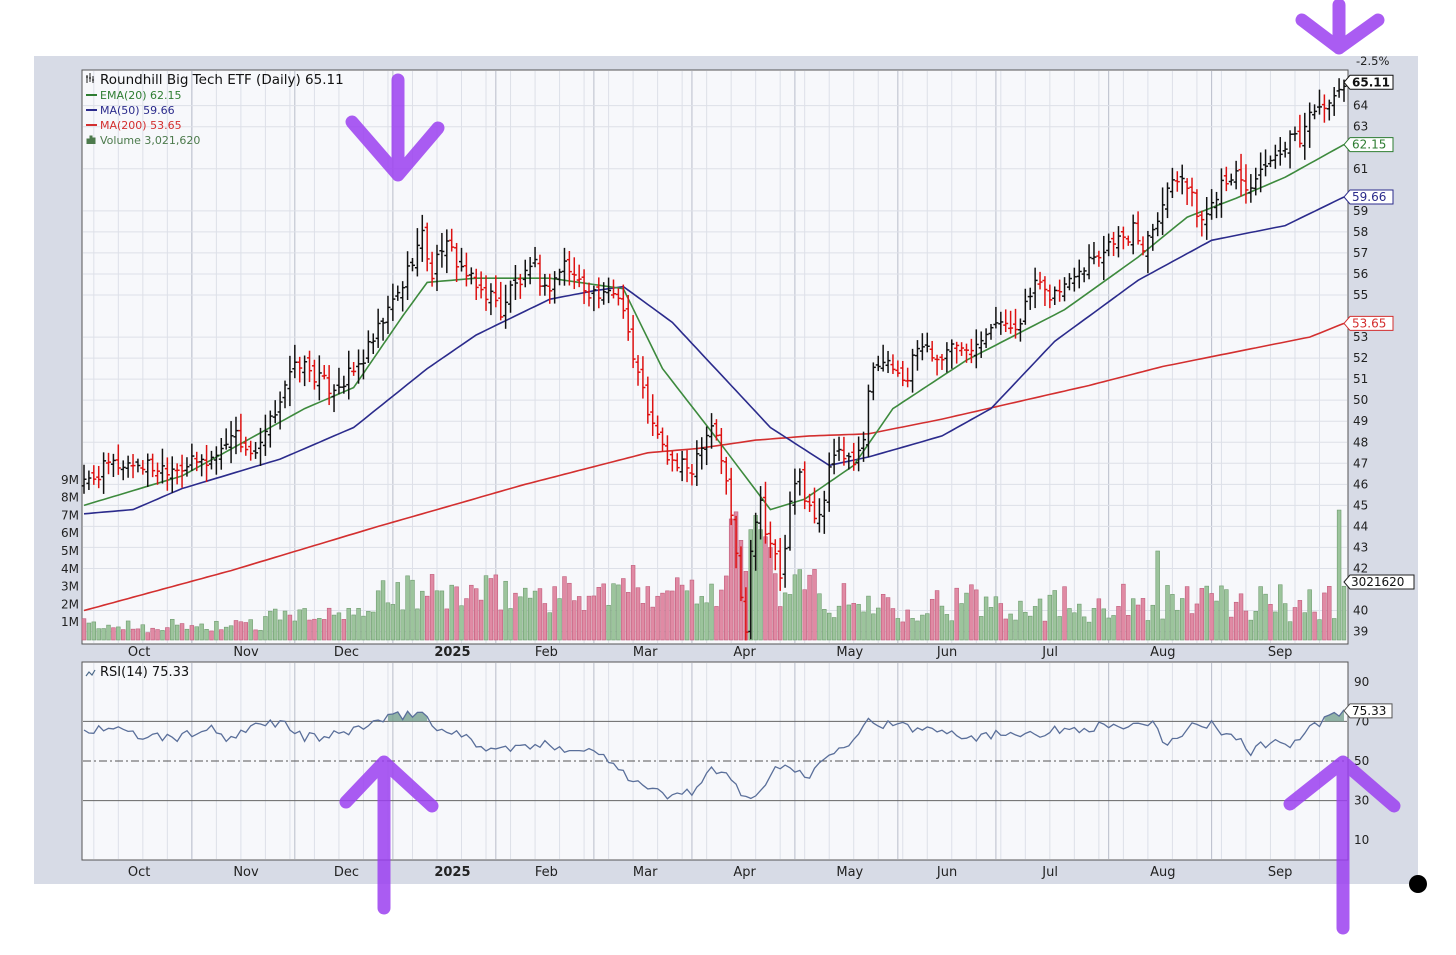 The width and height of the screenshot is (1456, 955). I want to click on price-tick-label: 53, so click(1360, 337).